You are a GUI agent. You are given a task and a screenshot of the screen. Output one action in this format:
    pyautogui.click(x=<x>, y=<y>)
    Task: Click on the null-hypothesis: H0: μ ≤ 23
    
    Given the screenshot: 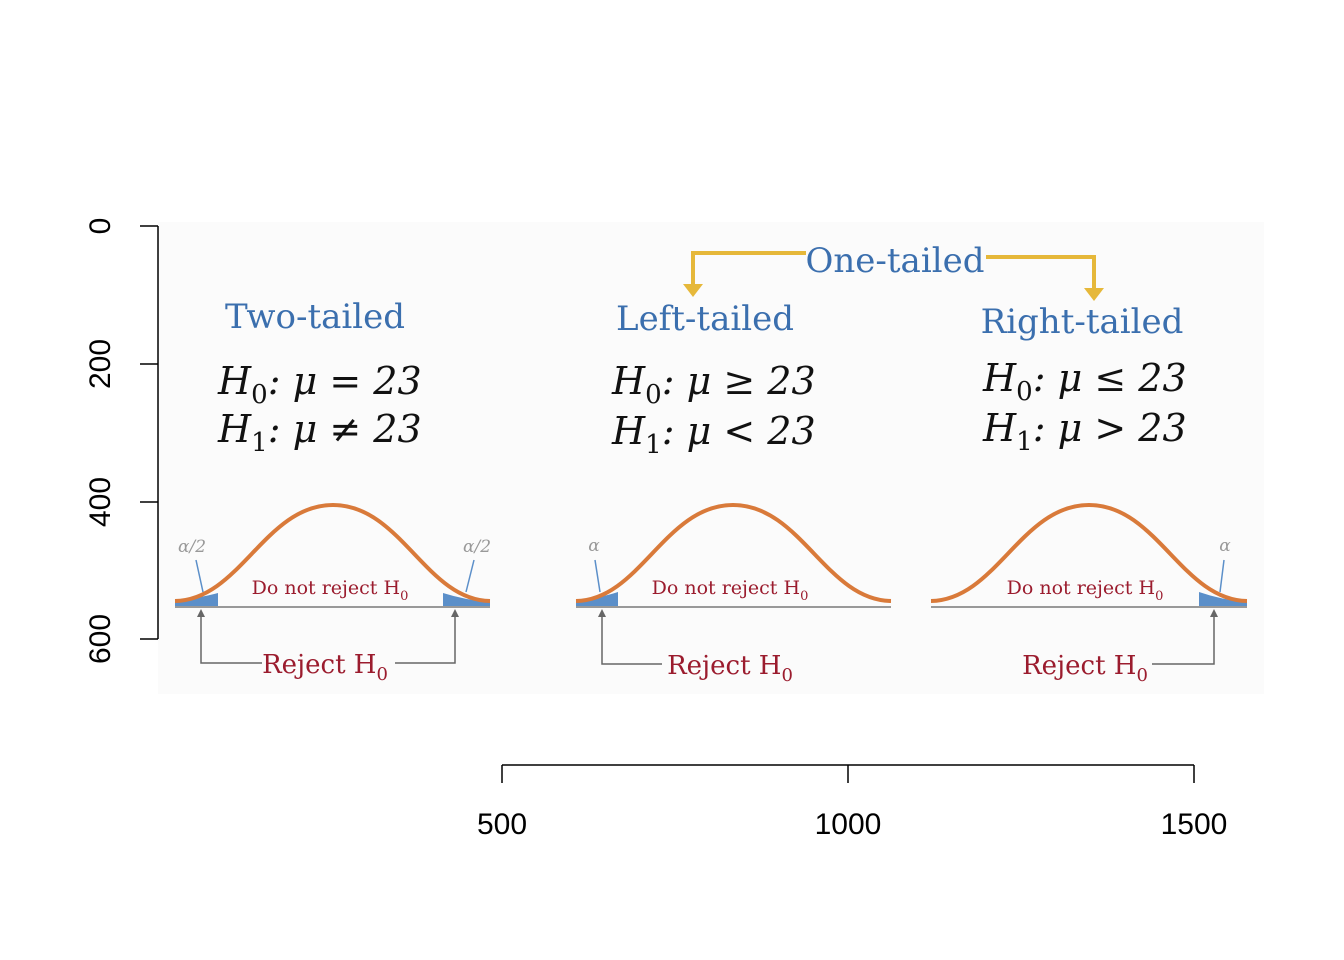 What is the action you would take?
    pyautogui.click(x=1084, y=381)
    